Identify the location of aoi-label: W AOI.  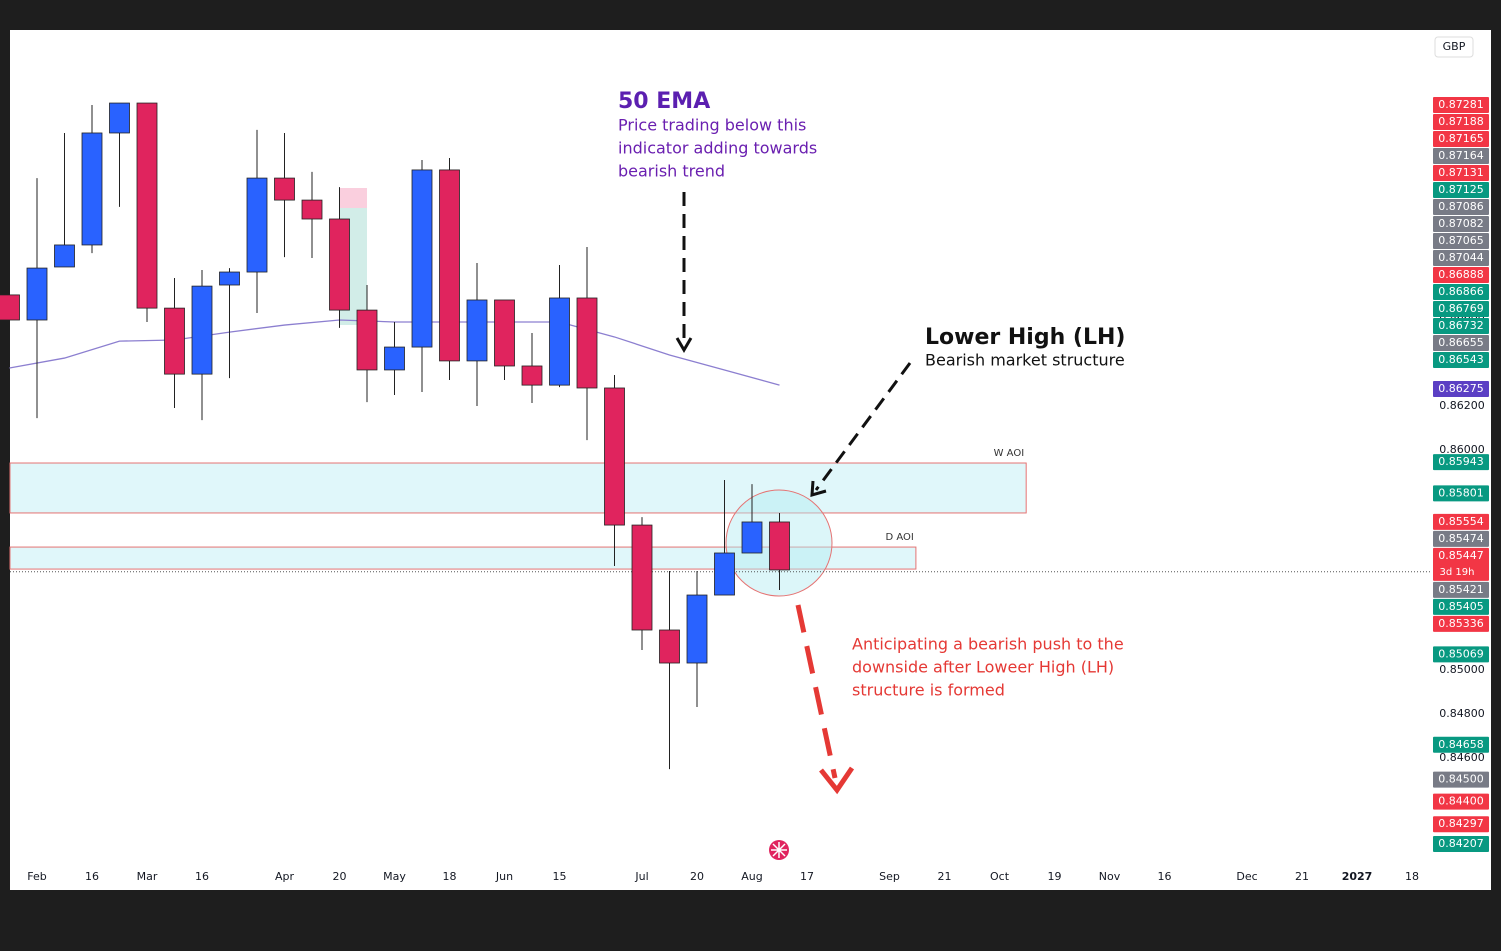
(1009, 453).